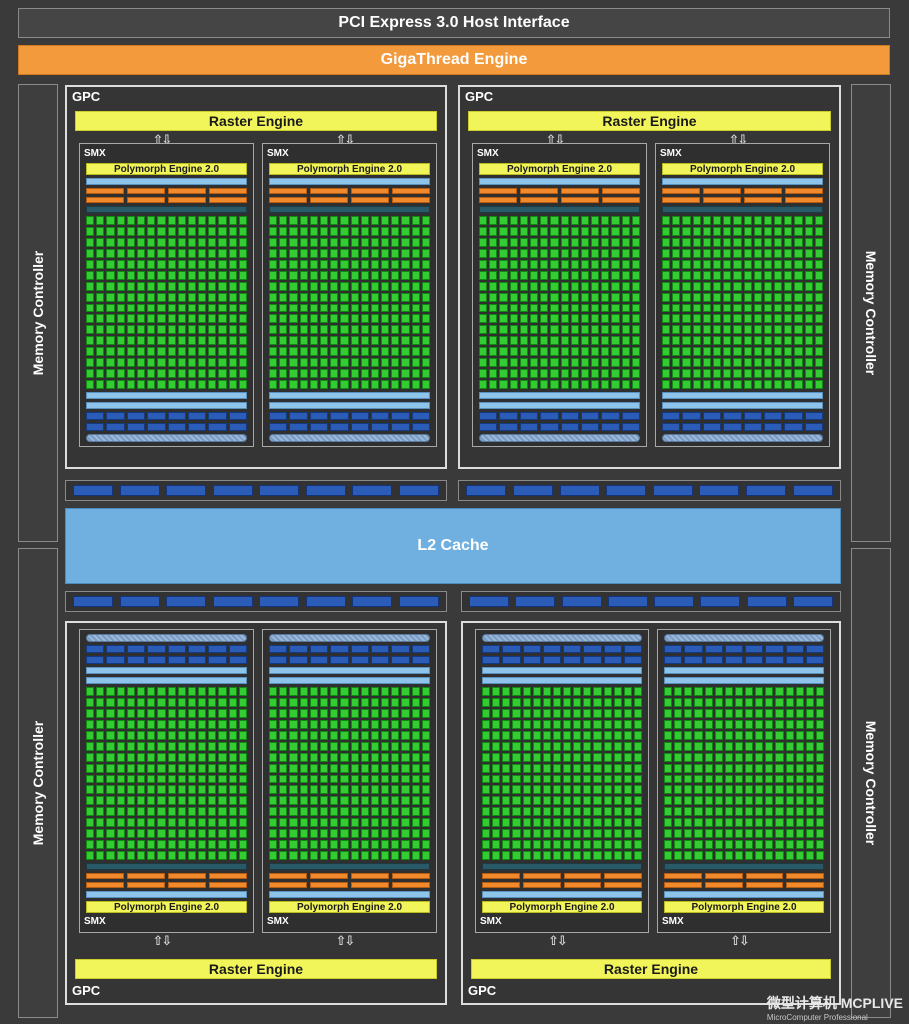 Image resolution: width=909 pixels, height=1024 pixels. Describe the element at coordinates (349, 781) in the screenshot. I see `smx-block: Polymorph Engine 2.0 SMX` at that location.